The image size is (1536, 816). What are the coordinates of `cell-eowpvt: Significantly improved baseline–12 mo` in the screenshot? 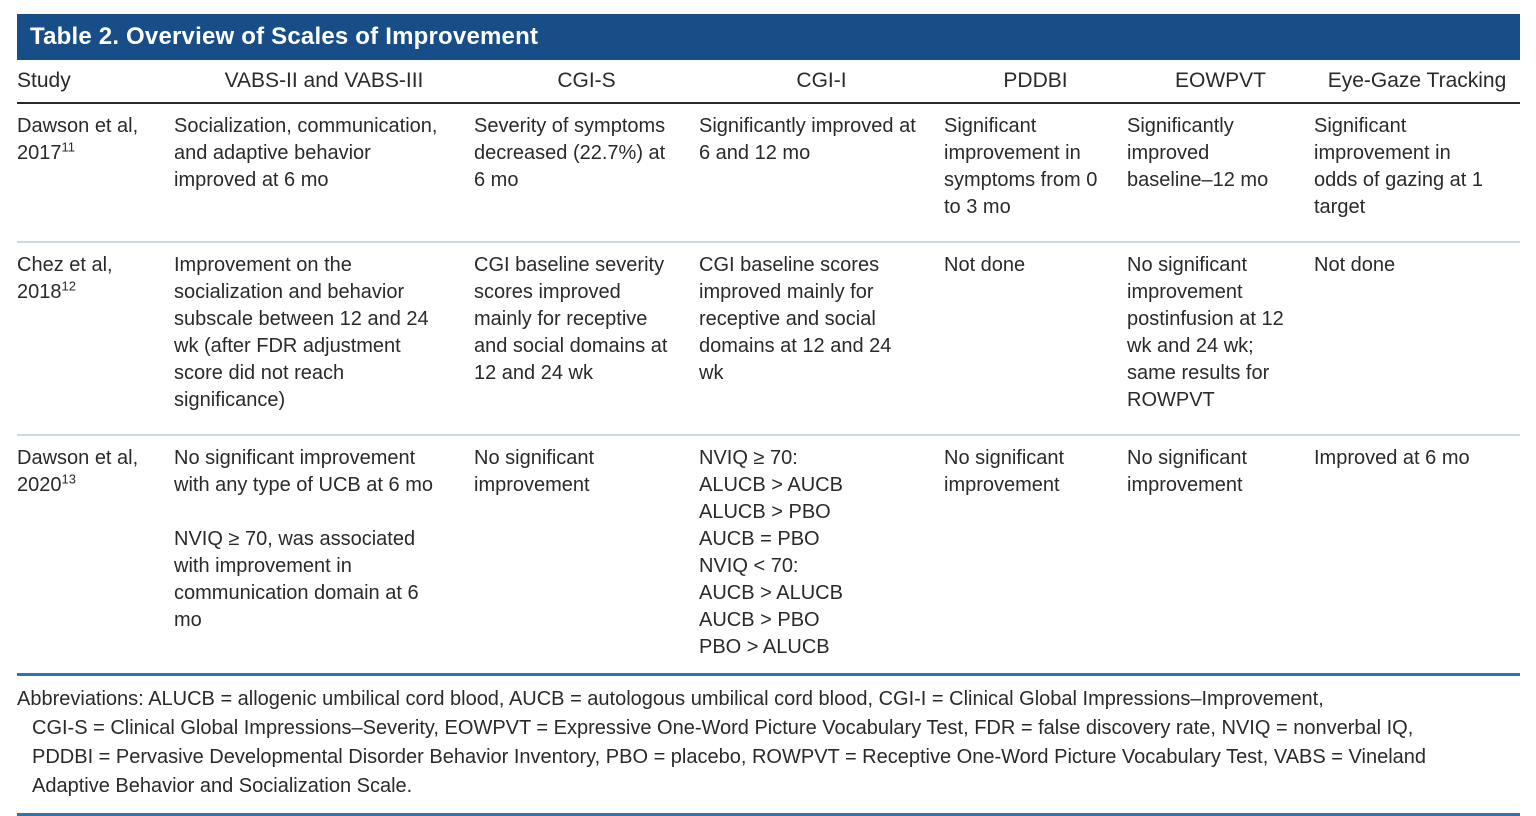 It's located at (1220, 173).